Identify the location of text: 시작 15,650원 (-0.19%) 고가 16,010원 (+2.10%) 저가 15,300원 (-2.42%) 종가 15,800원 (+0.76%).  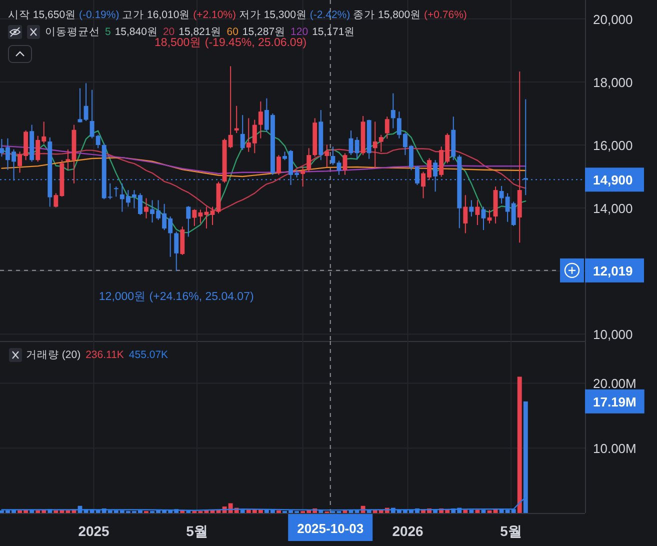
(237, 15).